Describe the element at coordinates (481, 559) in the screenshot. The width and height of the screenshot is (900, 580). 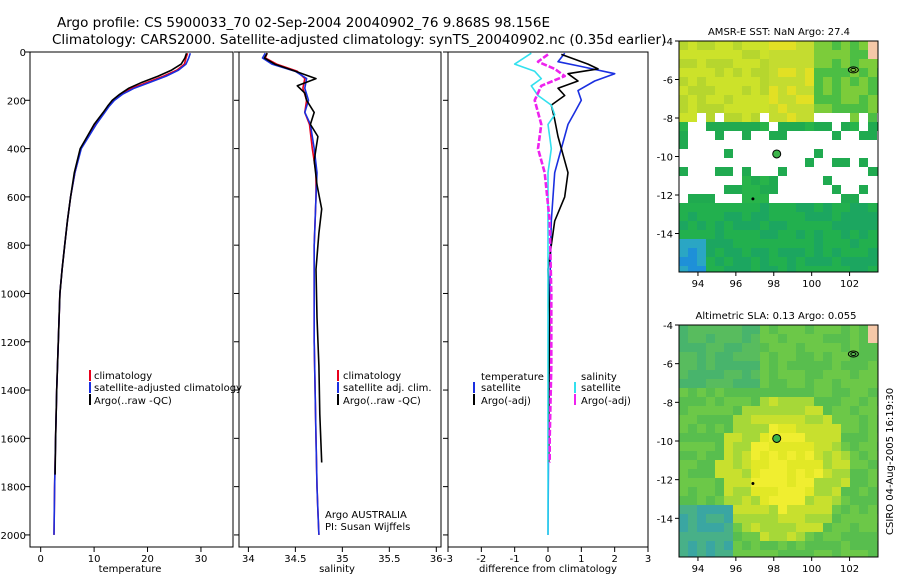
I see `xtick-label: -2` at that location.